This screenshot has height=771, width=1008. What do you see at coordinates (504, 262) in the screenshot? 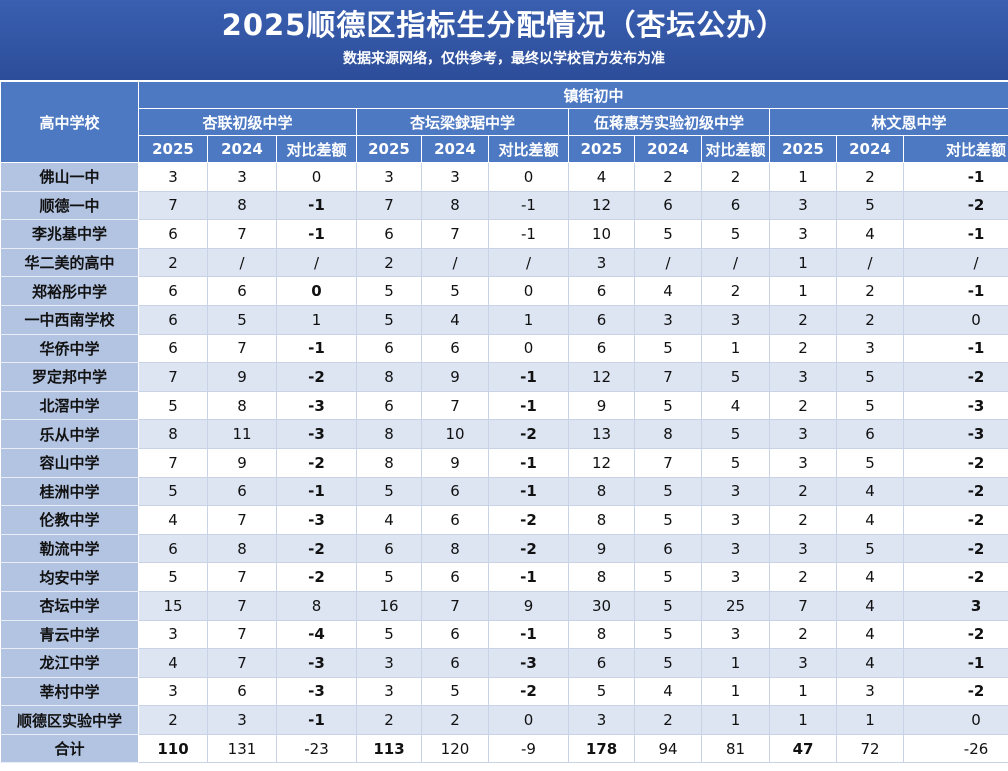
I see `table-row: 华二美的高中 2//2//3//1//` at bounding box center [504, 262].